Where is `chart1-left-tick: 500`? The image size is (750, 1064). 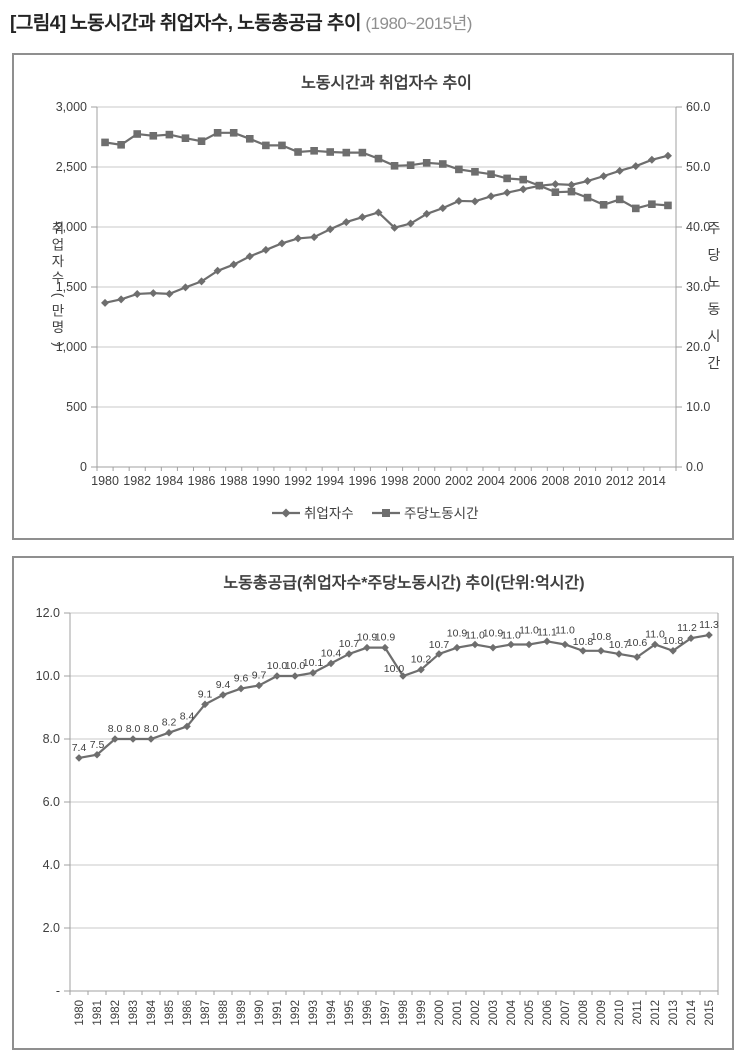
chart1-left-tick: 500 is located at coordinates (76, 407).